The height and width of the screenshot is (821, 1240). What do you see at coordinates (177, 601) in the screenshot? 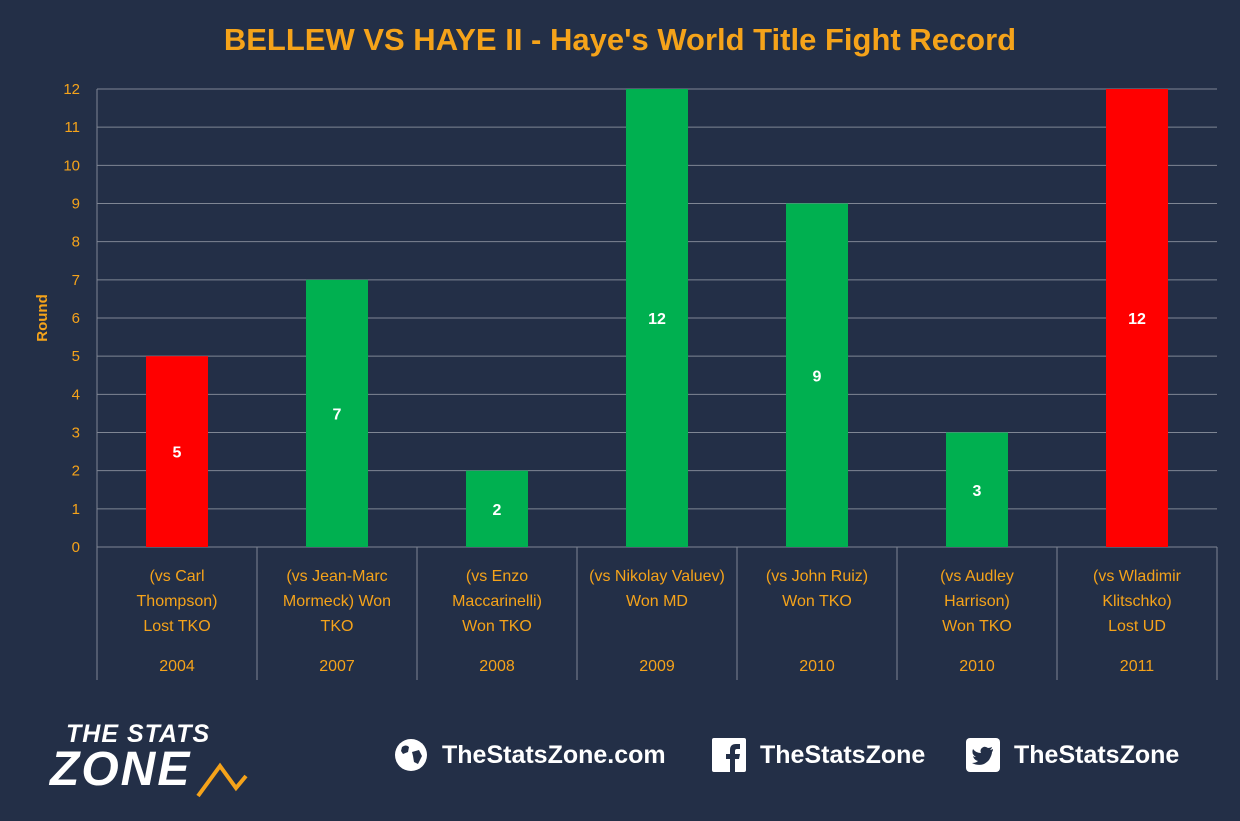
I see `x-category-label: Thompson)` at bounding box center [177, 601].